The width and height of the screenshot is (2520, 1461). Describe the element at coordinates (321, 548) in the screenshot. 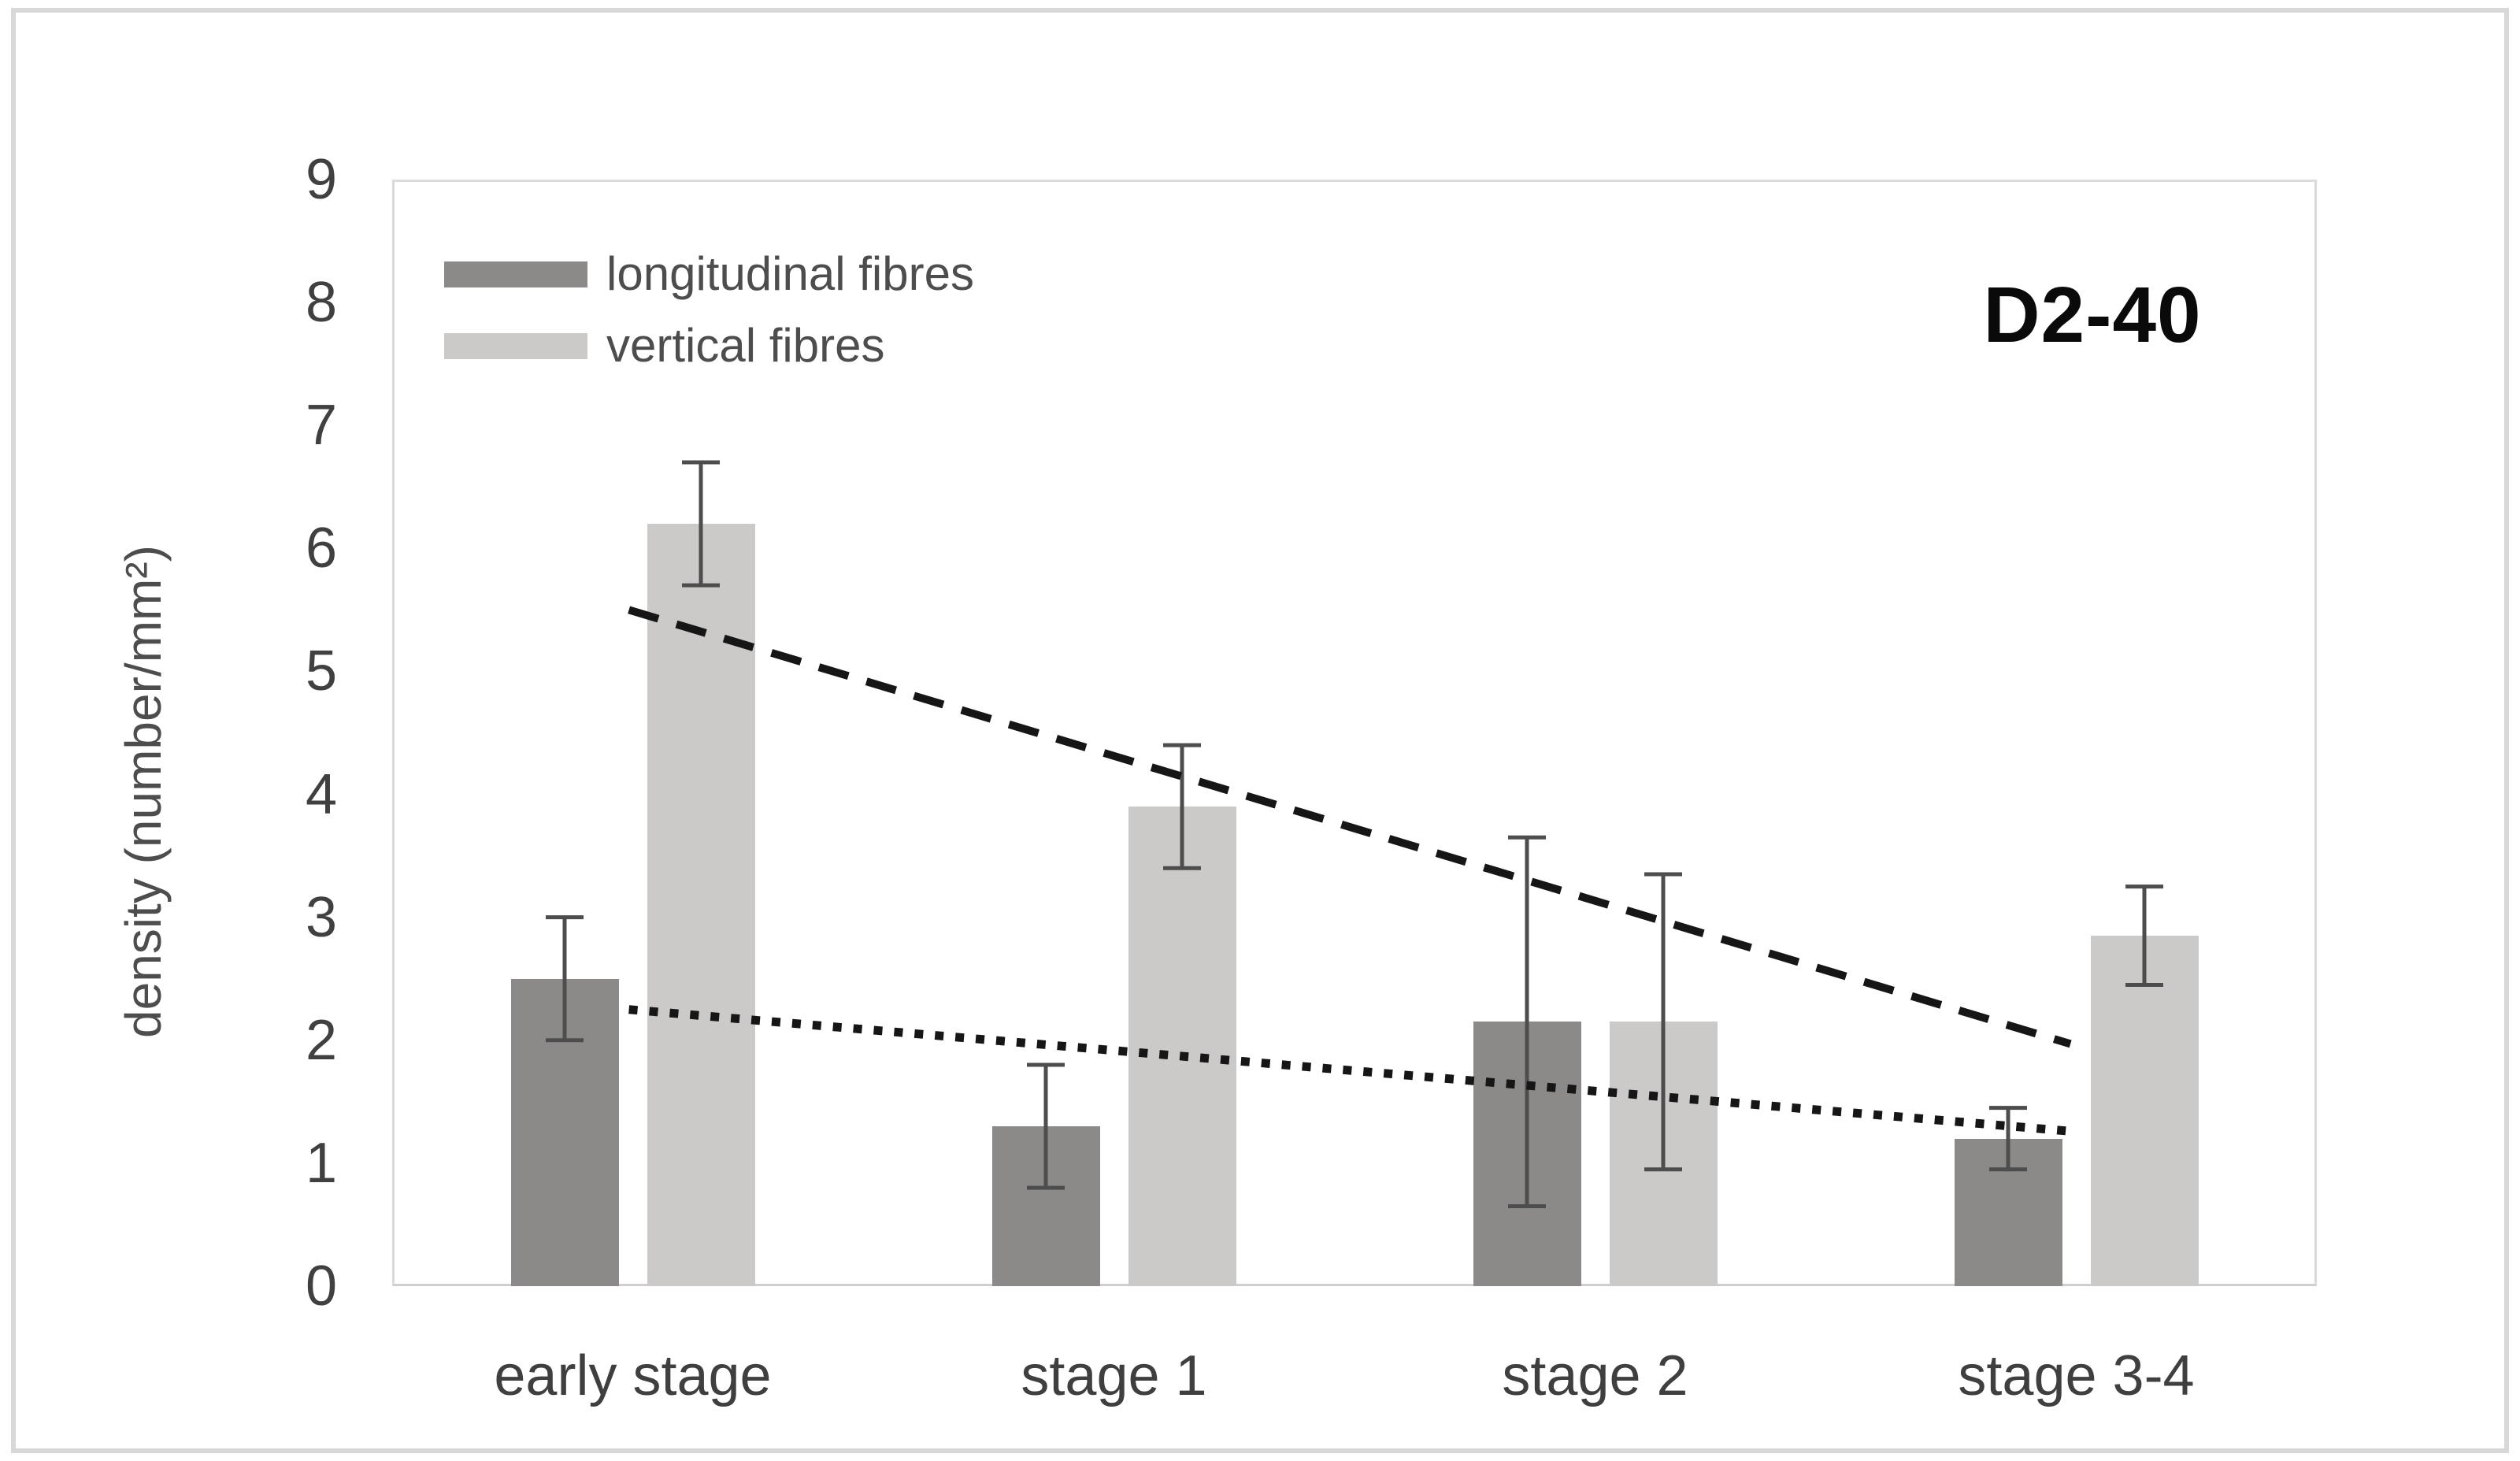

I see `y-tick-label: 6` at that location.